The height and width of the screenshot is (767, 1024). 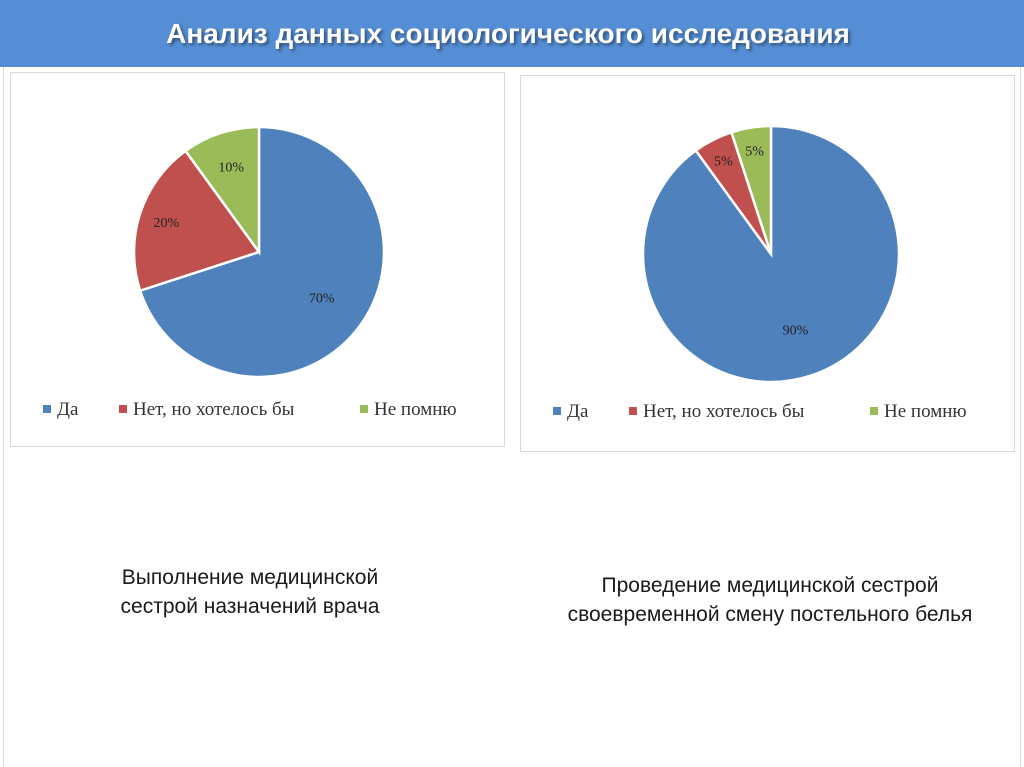 I want to click on data-label-1: 70%, so click(x=322, y=299).